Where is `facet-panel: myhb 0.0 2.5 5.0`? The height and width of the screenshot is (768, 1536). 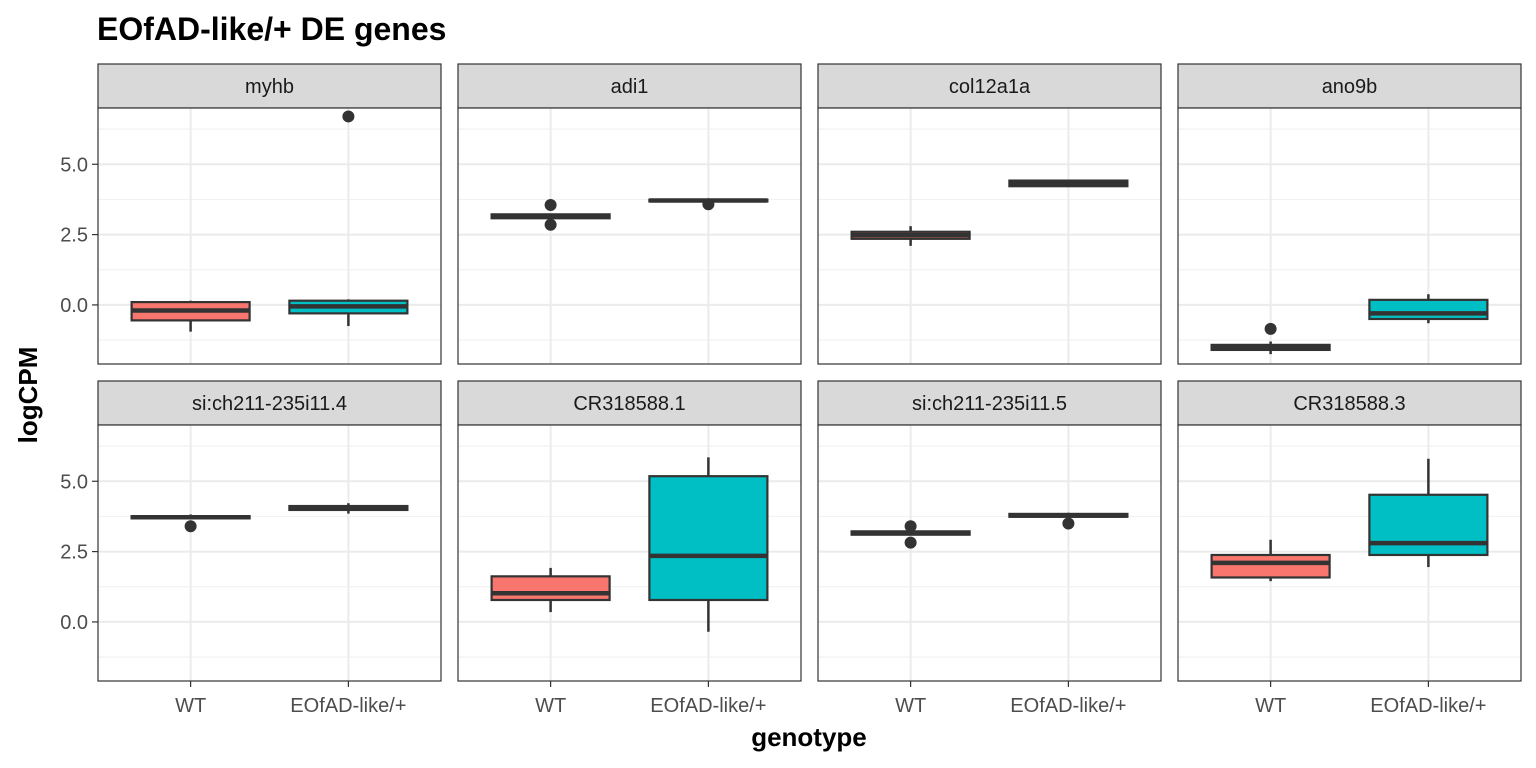
facet-panel: myhb 0.0 2.5 5.0 is located at coordinates (251, 214).